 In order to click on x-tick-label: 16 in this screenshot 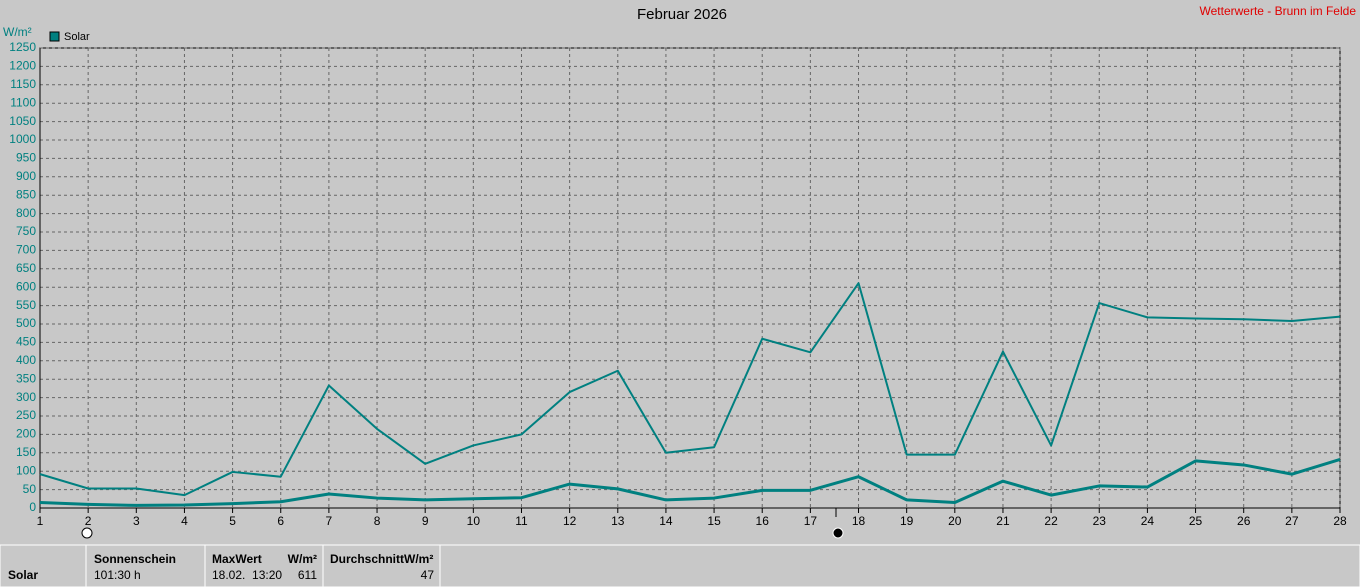, I will do `click(763, 521)`.